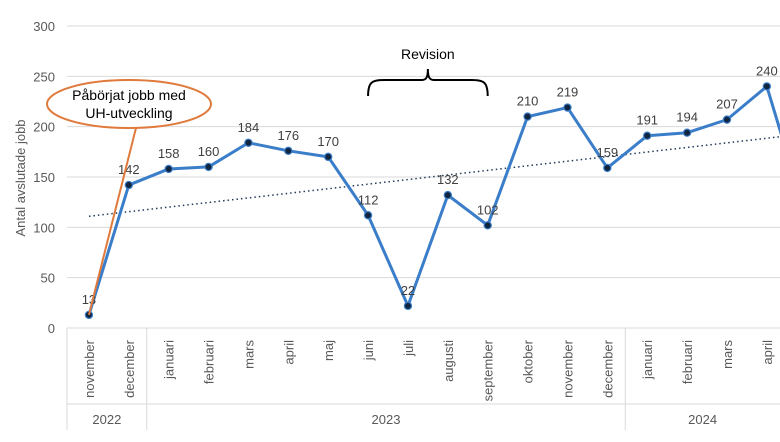 The width and height of the screenshot is (780, 442). I want to click on revision-bracket, so click(428, 82).